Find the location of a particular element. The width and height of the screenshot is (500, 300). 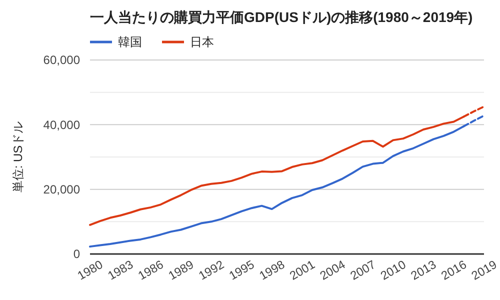

x-tick-label: 2004 is located at coordinates (333, 270).